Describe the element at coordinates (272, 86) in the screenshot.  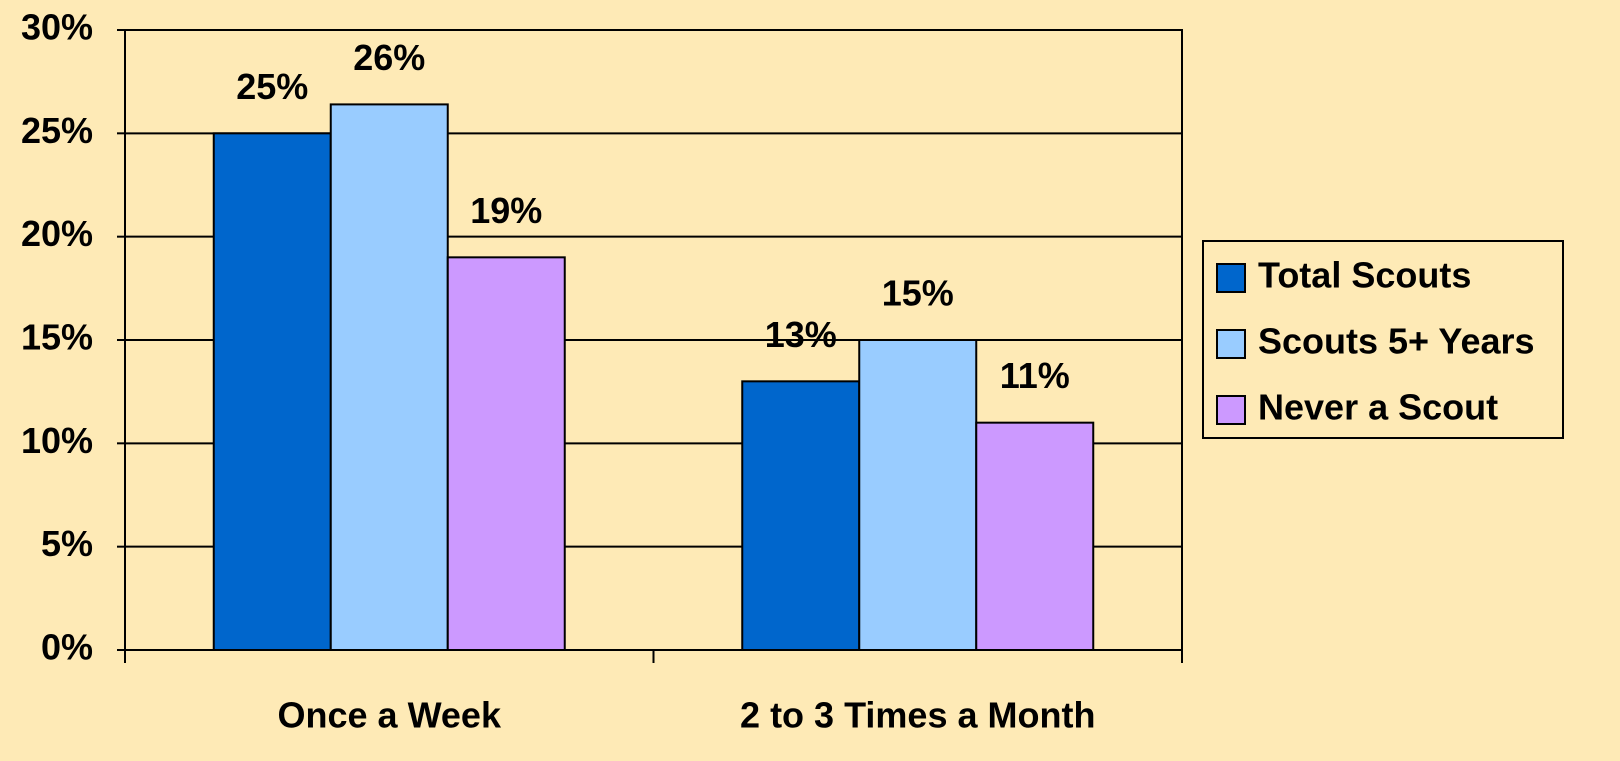
I see `value-label: 25%` at that location.